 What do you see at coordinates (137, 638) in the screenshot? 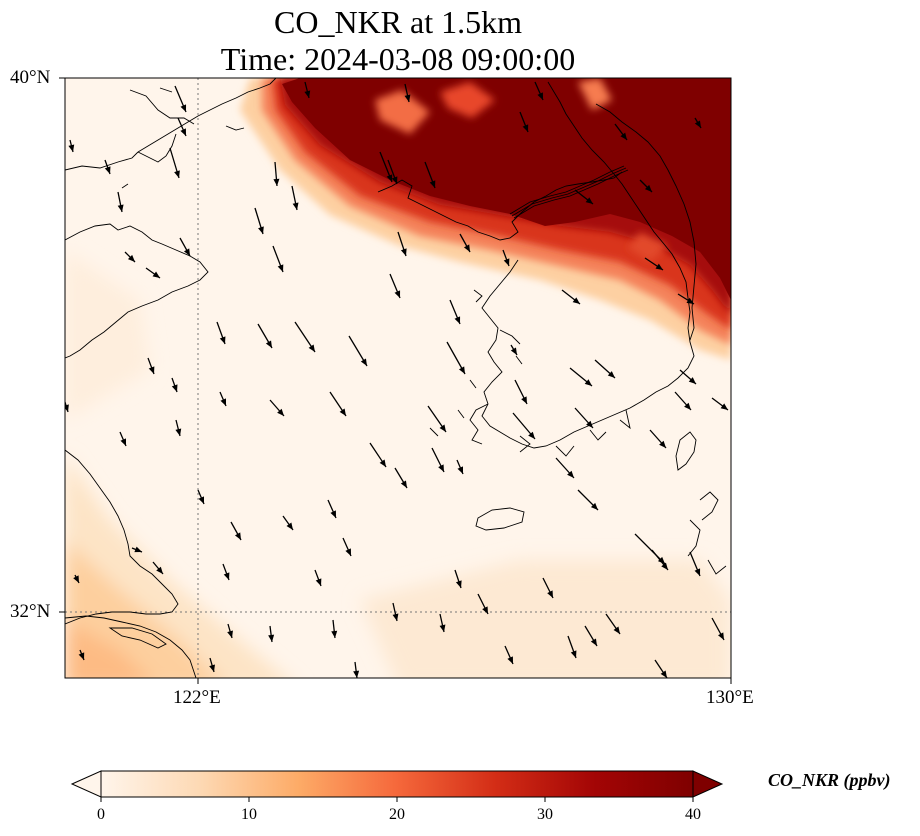
I see `yangtze-island` at bounding box center [137, 638].